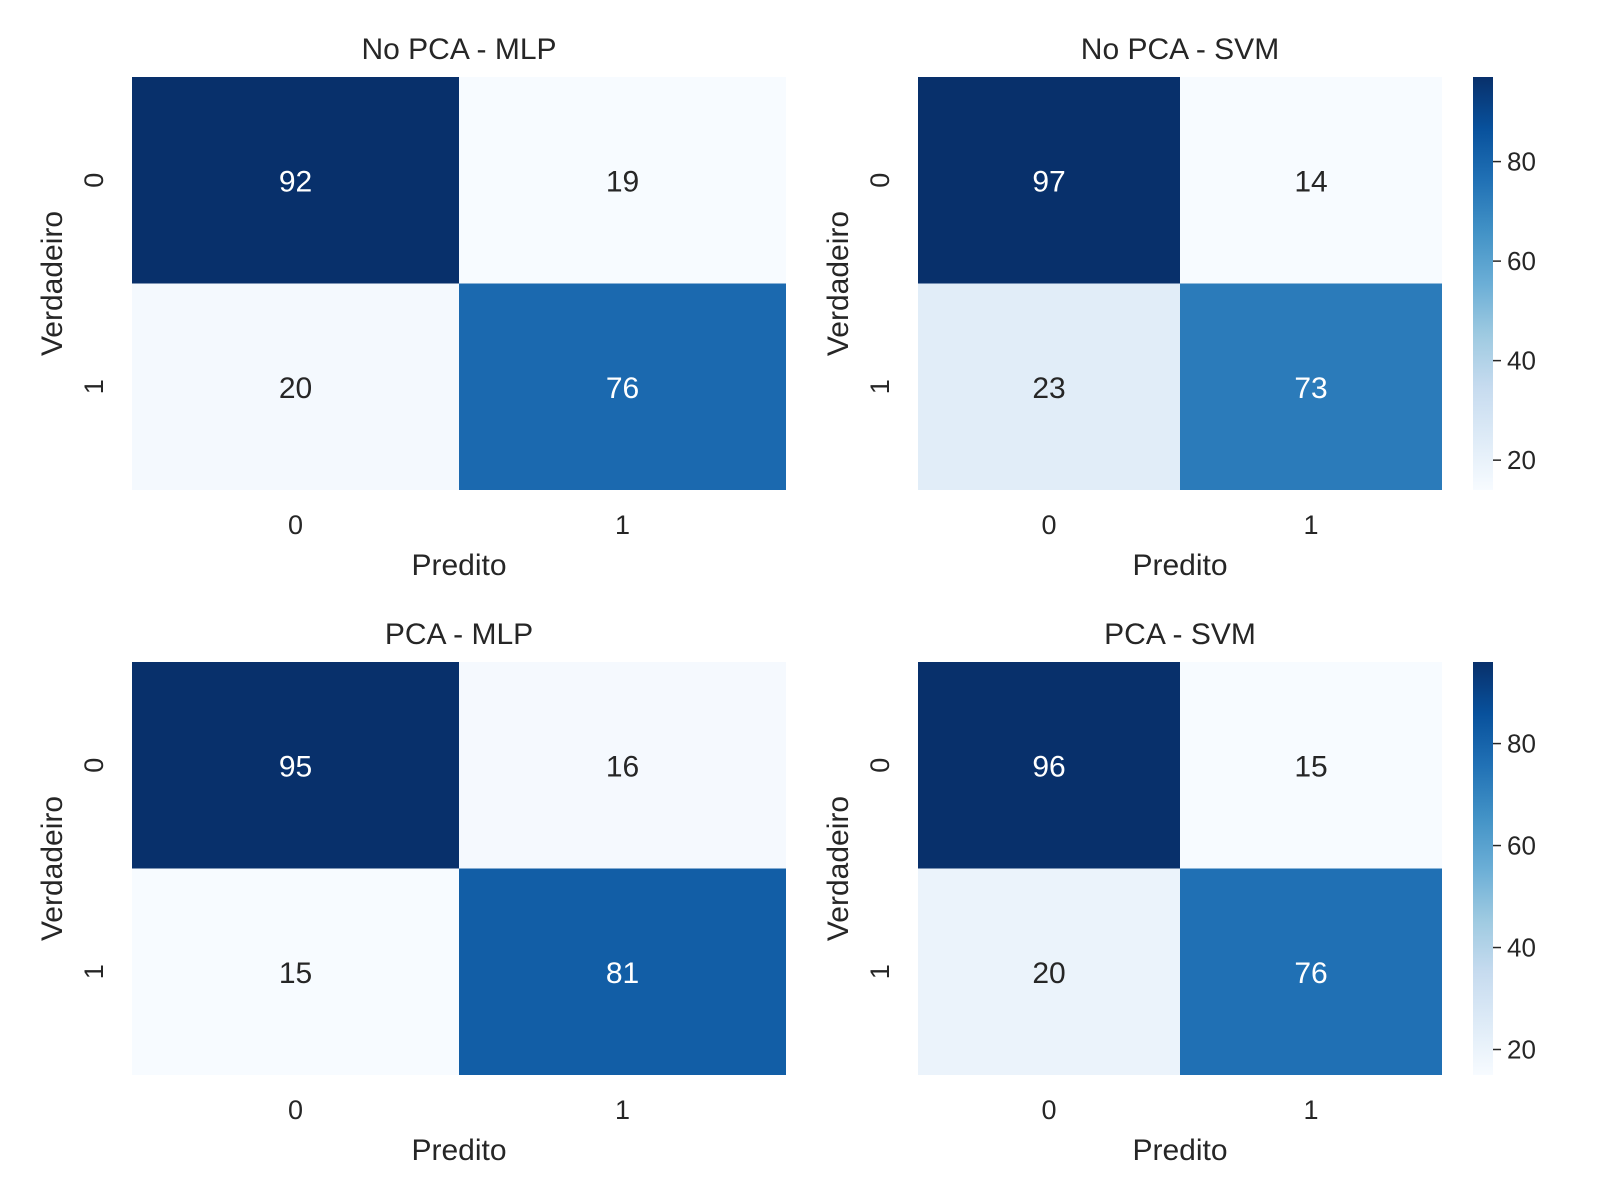 Image resolution: width=1600 pixels, height=1200 pixels. I want to click on panel-title: PCA - MLP, so click(459, 634).